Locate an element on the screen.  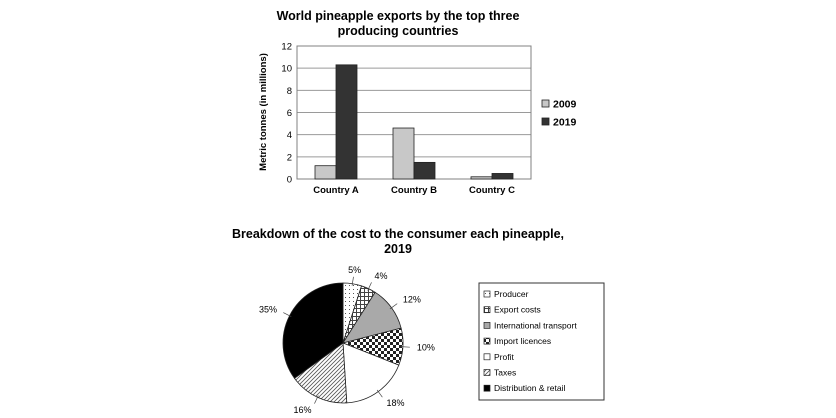
bar-country-c-2019 is located at coordinates (502, 176).